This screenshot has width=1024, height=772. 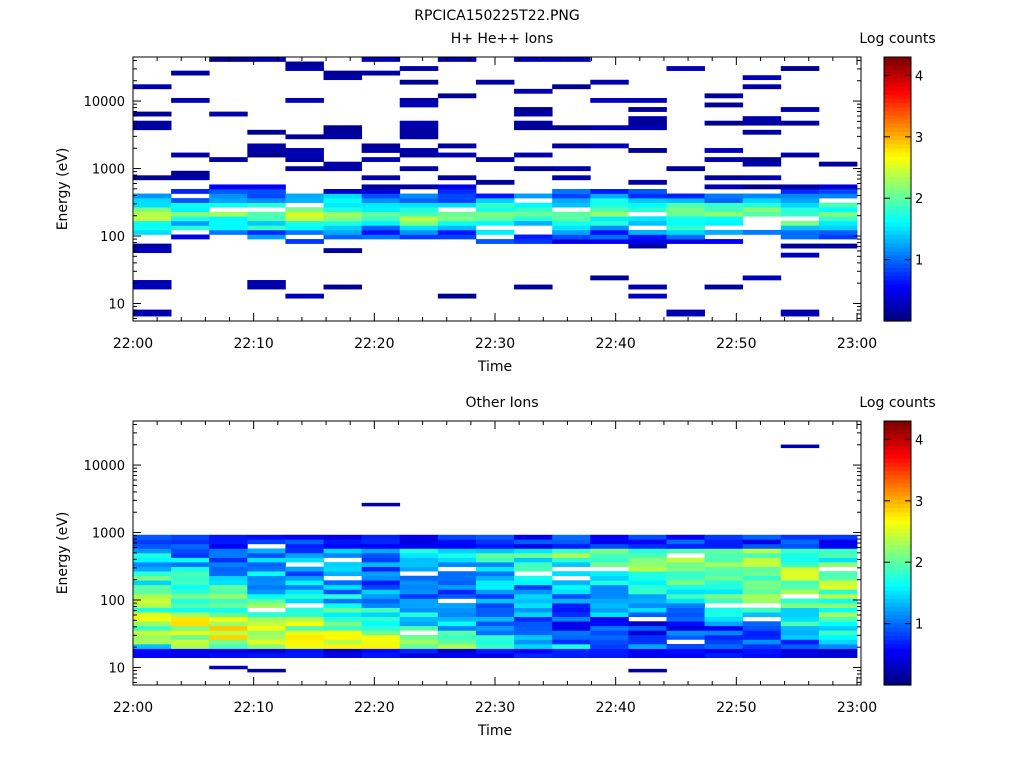 I want to click on panel-title: H+ He++ Ions, so click(x=502, y=39).